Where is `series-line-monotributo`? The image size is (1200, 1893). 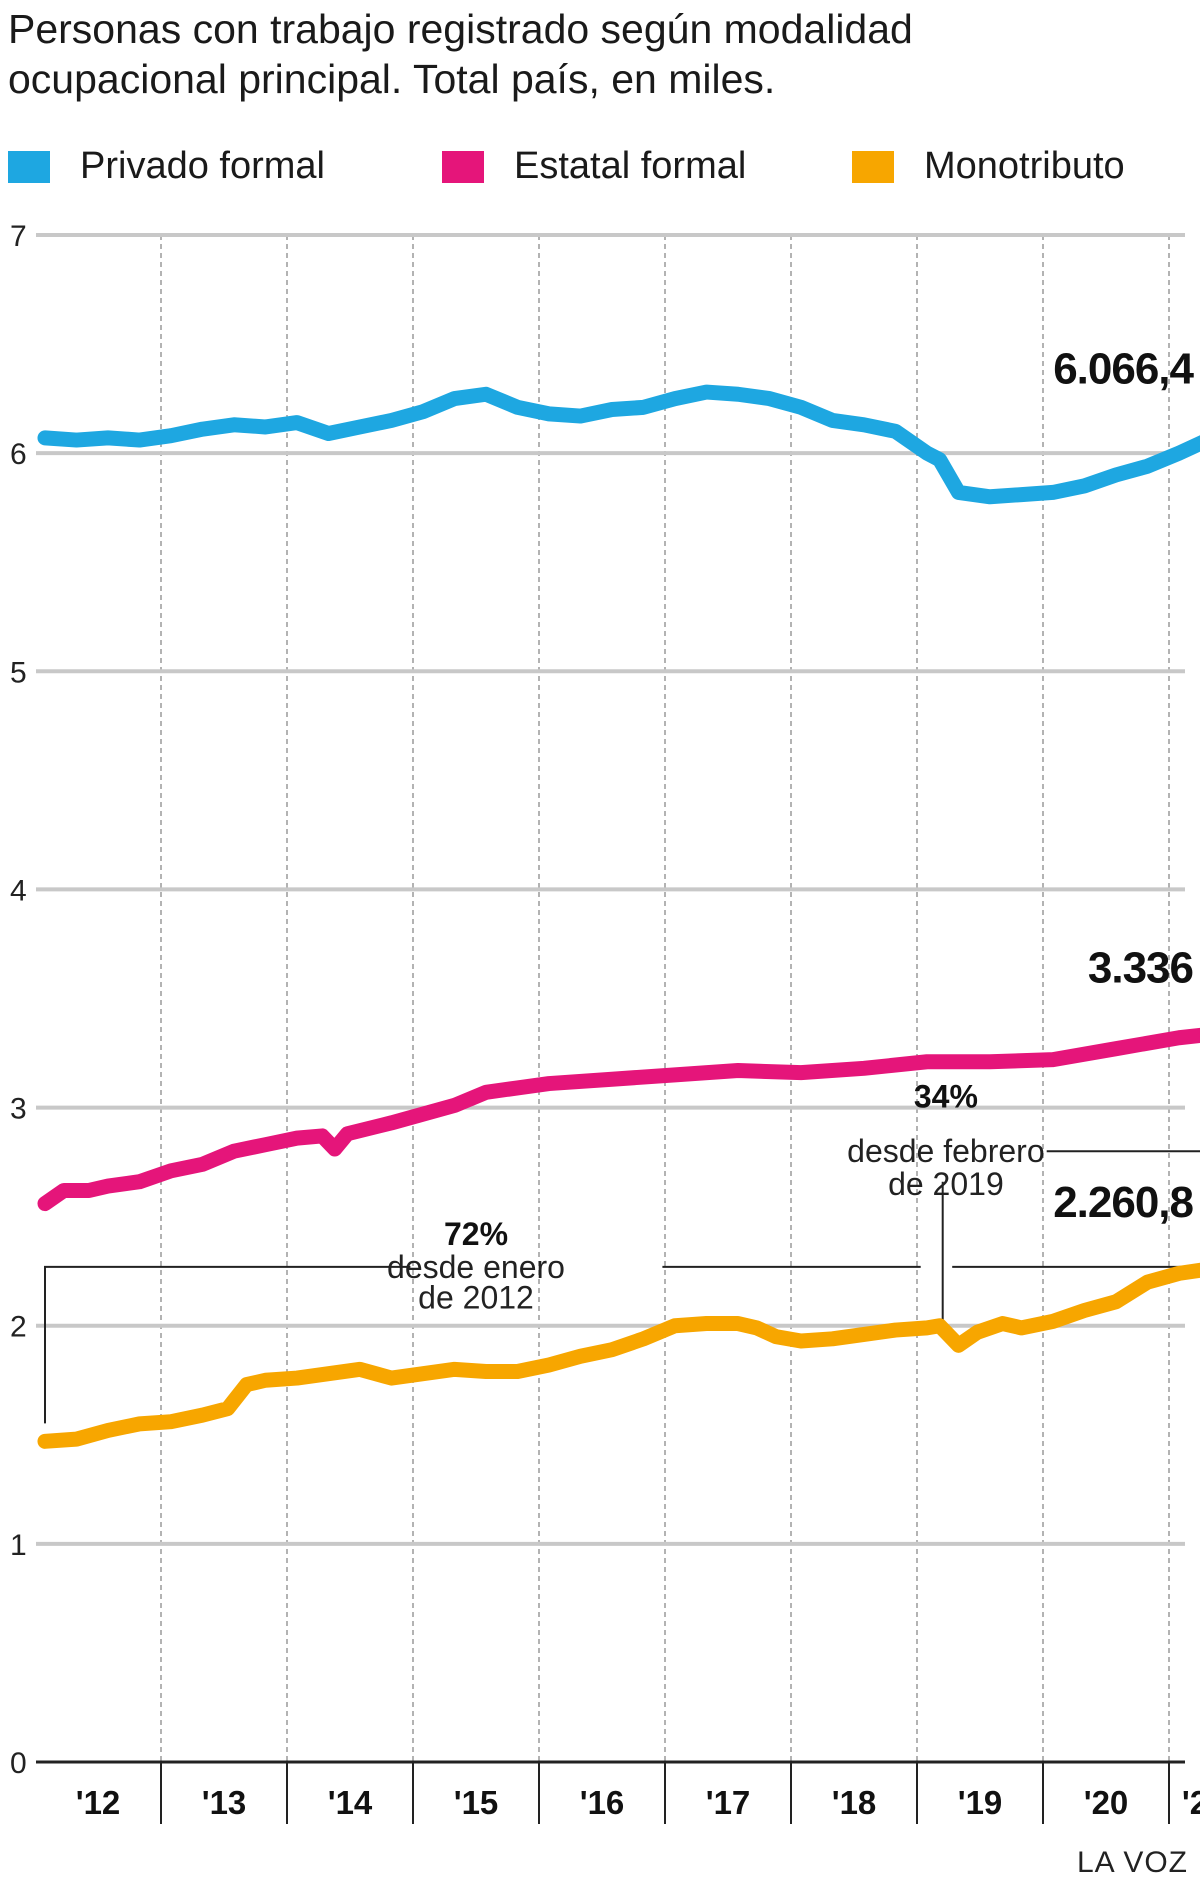 series-line-monotributo is located at coordinates (618, 1355).